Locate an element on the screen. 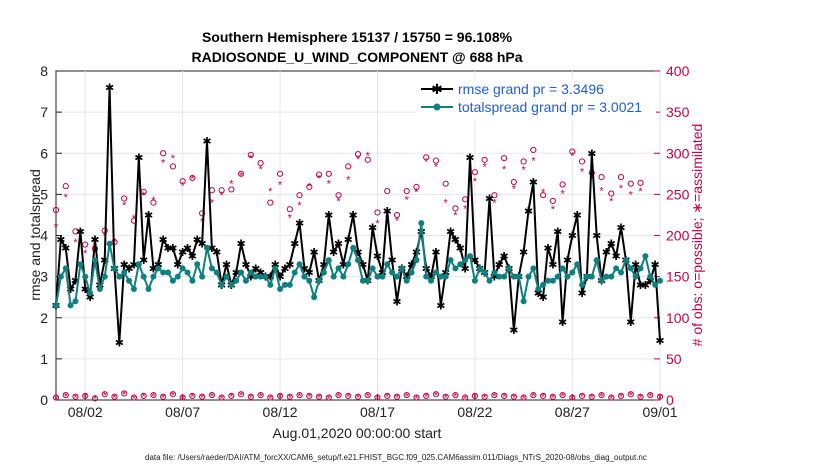  x-tick-label: 09/01 is located at coordinates (659, 412).